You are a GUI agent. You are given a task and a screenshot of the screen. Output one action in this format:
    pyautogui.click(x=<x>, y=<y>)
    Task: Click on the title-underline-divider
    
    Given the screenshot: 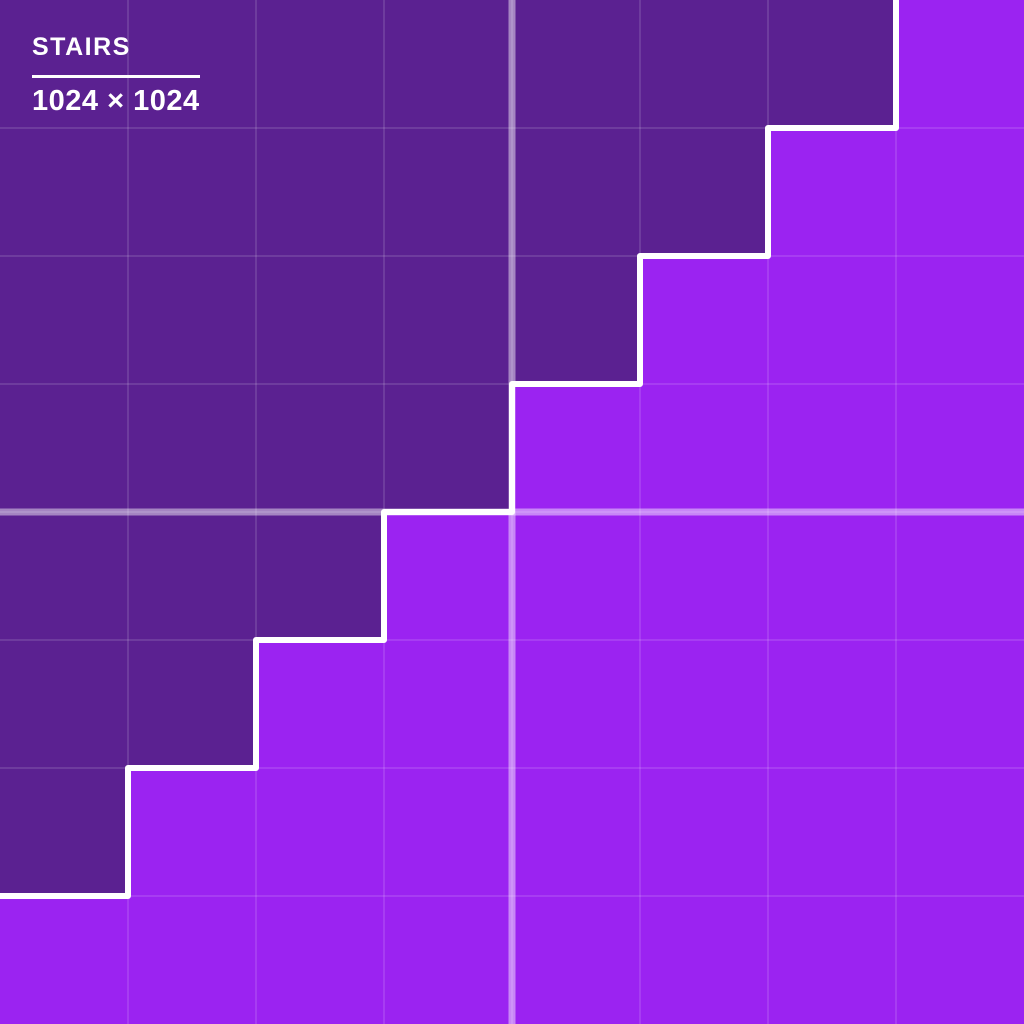 What is the action you would take?
    pyautogui.click(x=116, y=76)
    